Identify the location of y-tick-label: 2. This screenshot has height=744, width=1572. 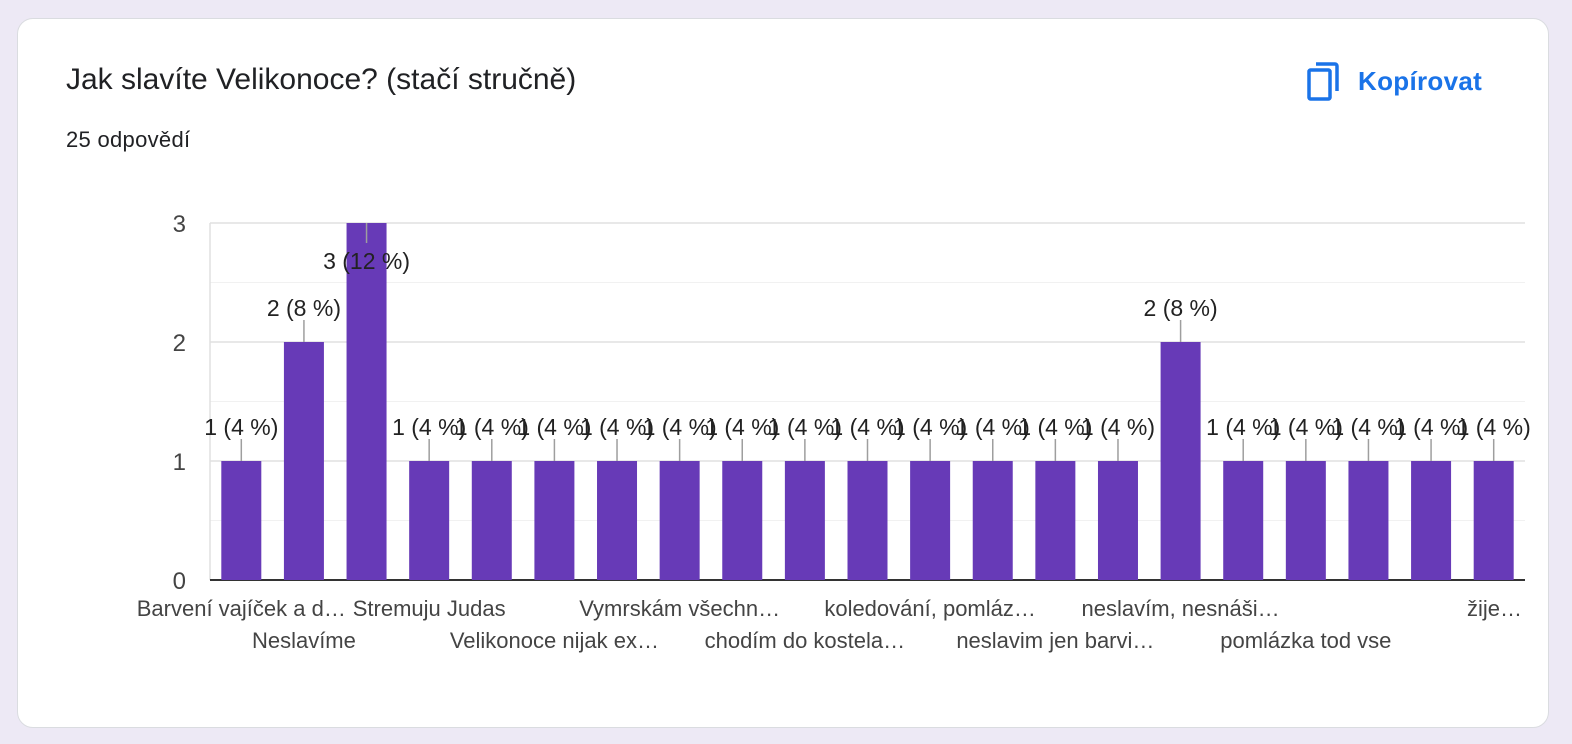
(179, 343).